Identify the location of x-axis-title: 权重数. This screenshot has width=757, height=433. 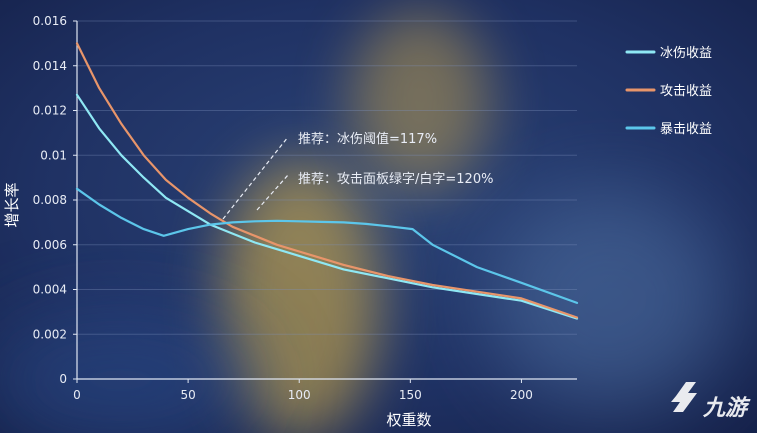
(408, 420).